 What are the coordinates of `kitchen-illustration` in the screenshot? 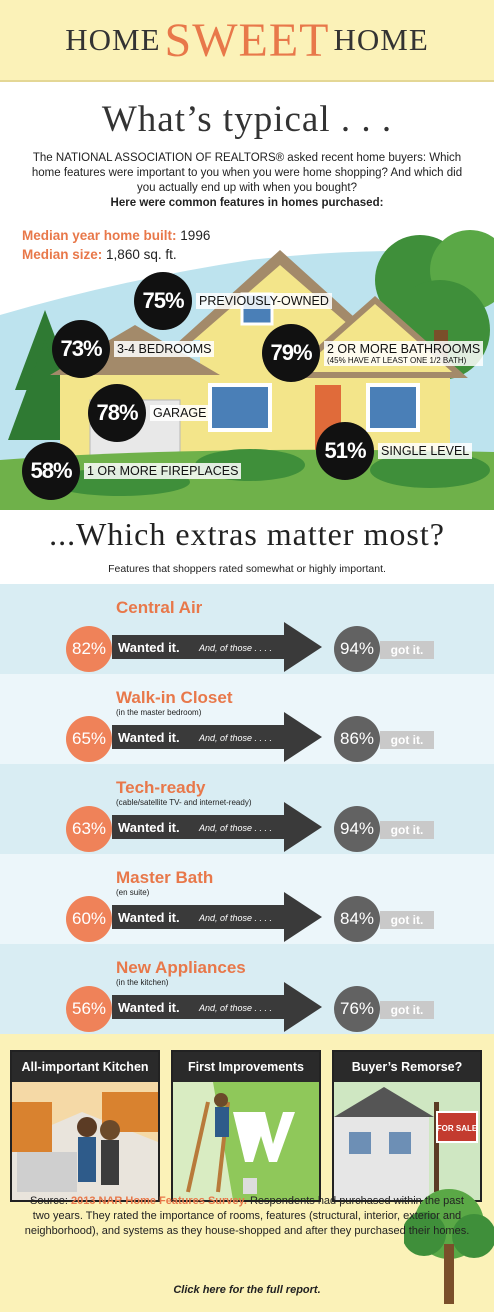 It's located at (85, 1141).